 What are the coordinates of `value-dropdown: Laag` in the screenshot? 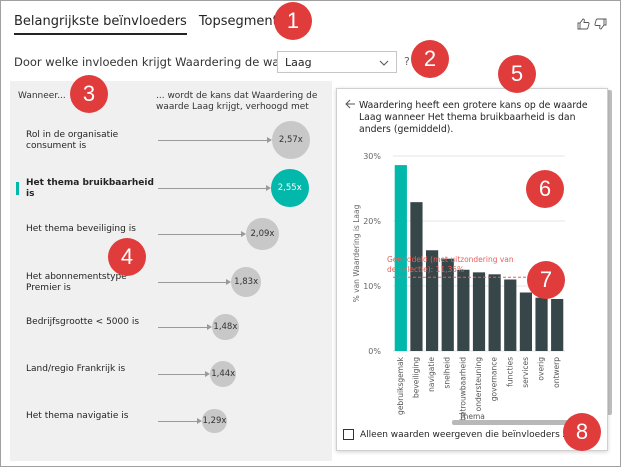 It's located at (337, 62).